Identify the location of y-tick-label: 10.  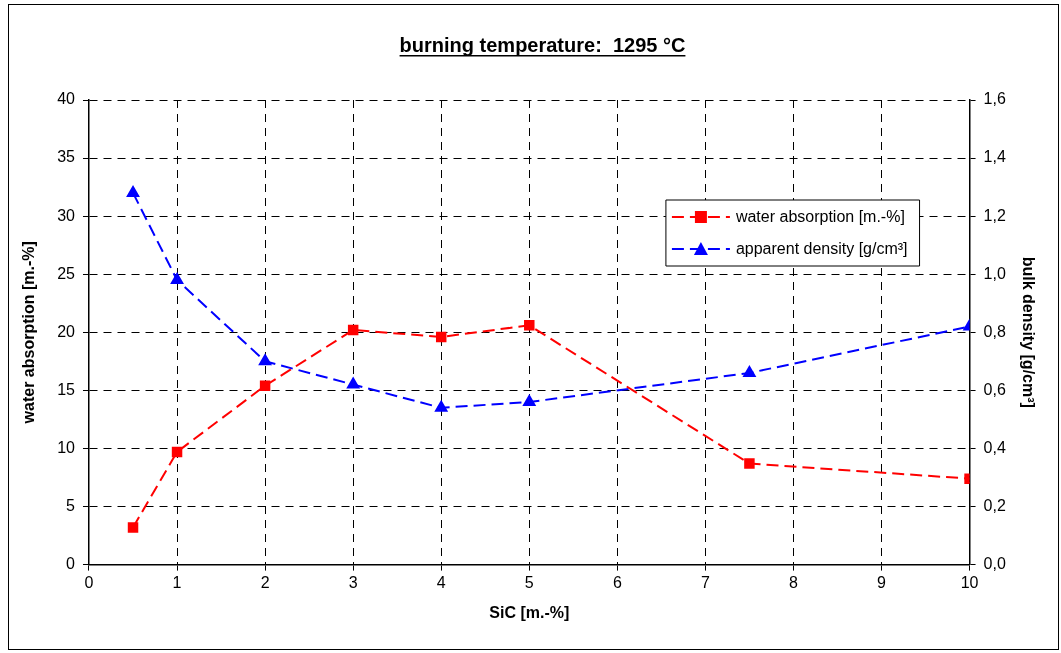
(66, 447).